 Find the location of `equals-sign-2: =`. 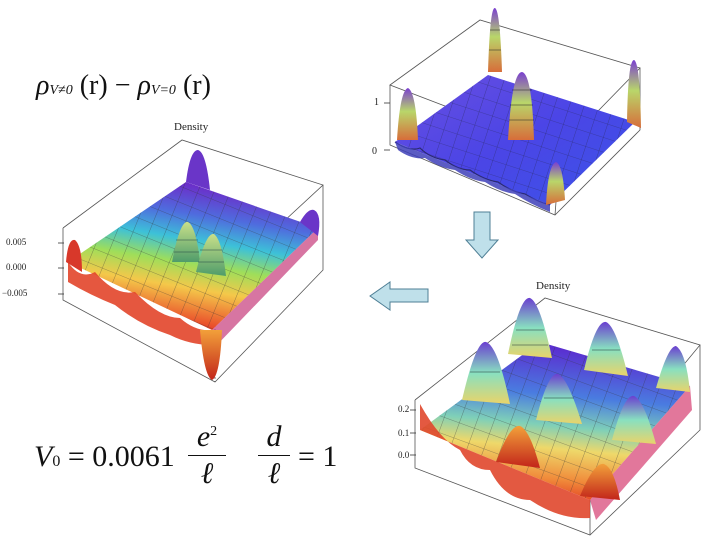

equals-sign-2: = is located at coordinates (306, 456).